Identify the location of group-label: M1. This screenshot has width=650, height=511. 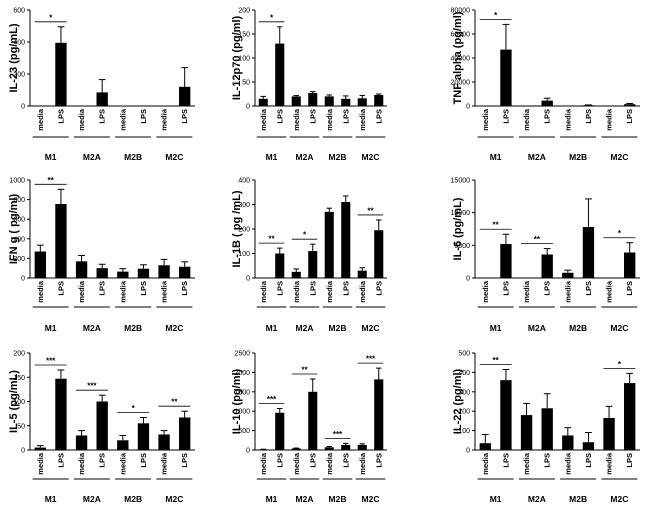
(496, 328).